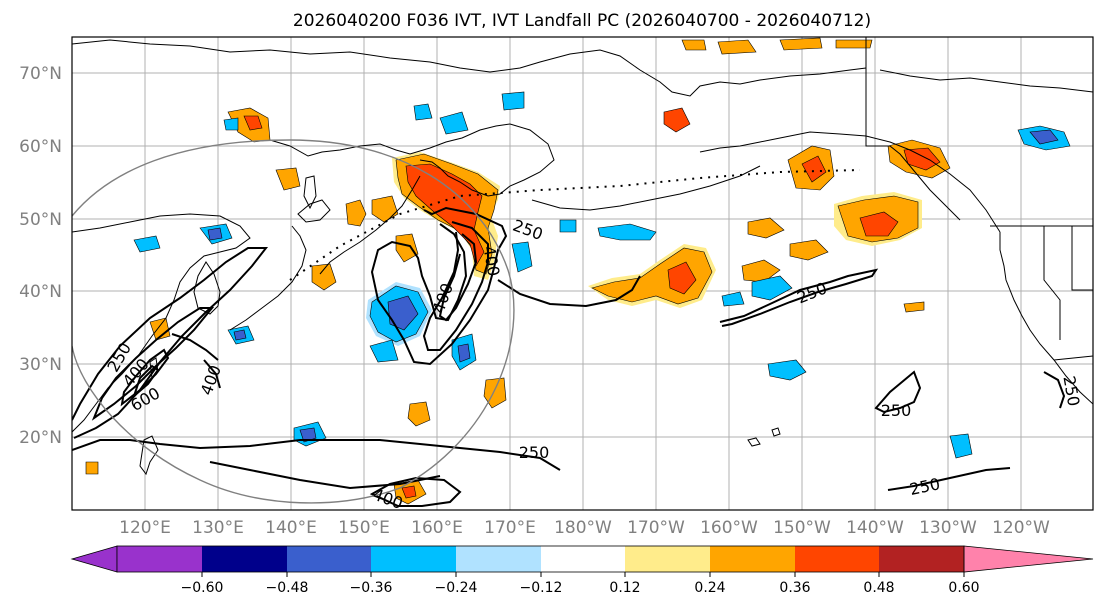  Describe the element at coordinates (145, 528) in the screenshot. I see `lon-label-120e: 120°E` at that location.